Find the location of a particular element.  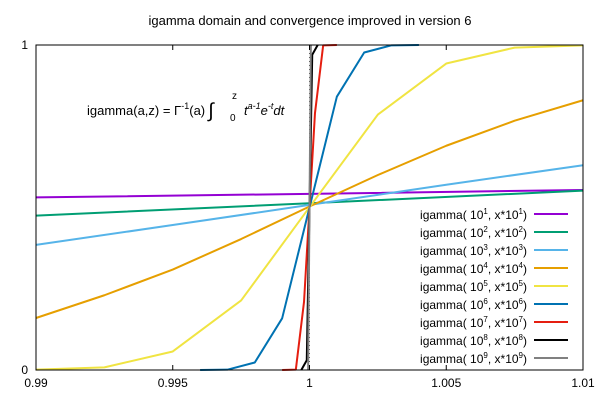

formula-dt: dt is located at coordinates (279, 110).